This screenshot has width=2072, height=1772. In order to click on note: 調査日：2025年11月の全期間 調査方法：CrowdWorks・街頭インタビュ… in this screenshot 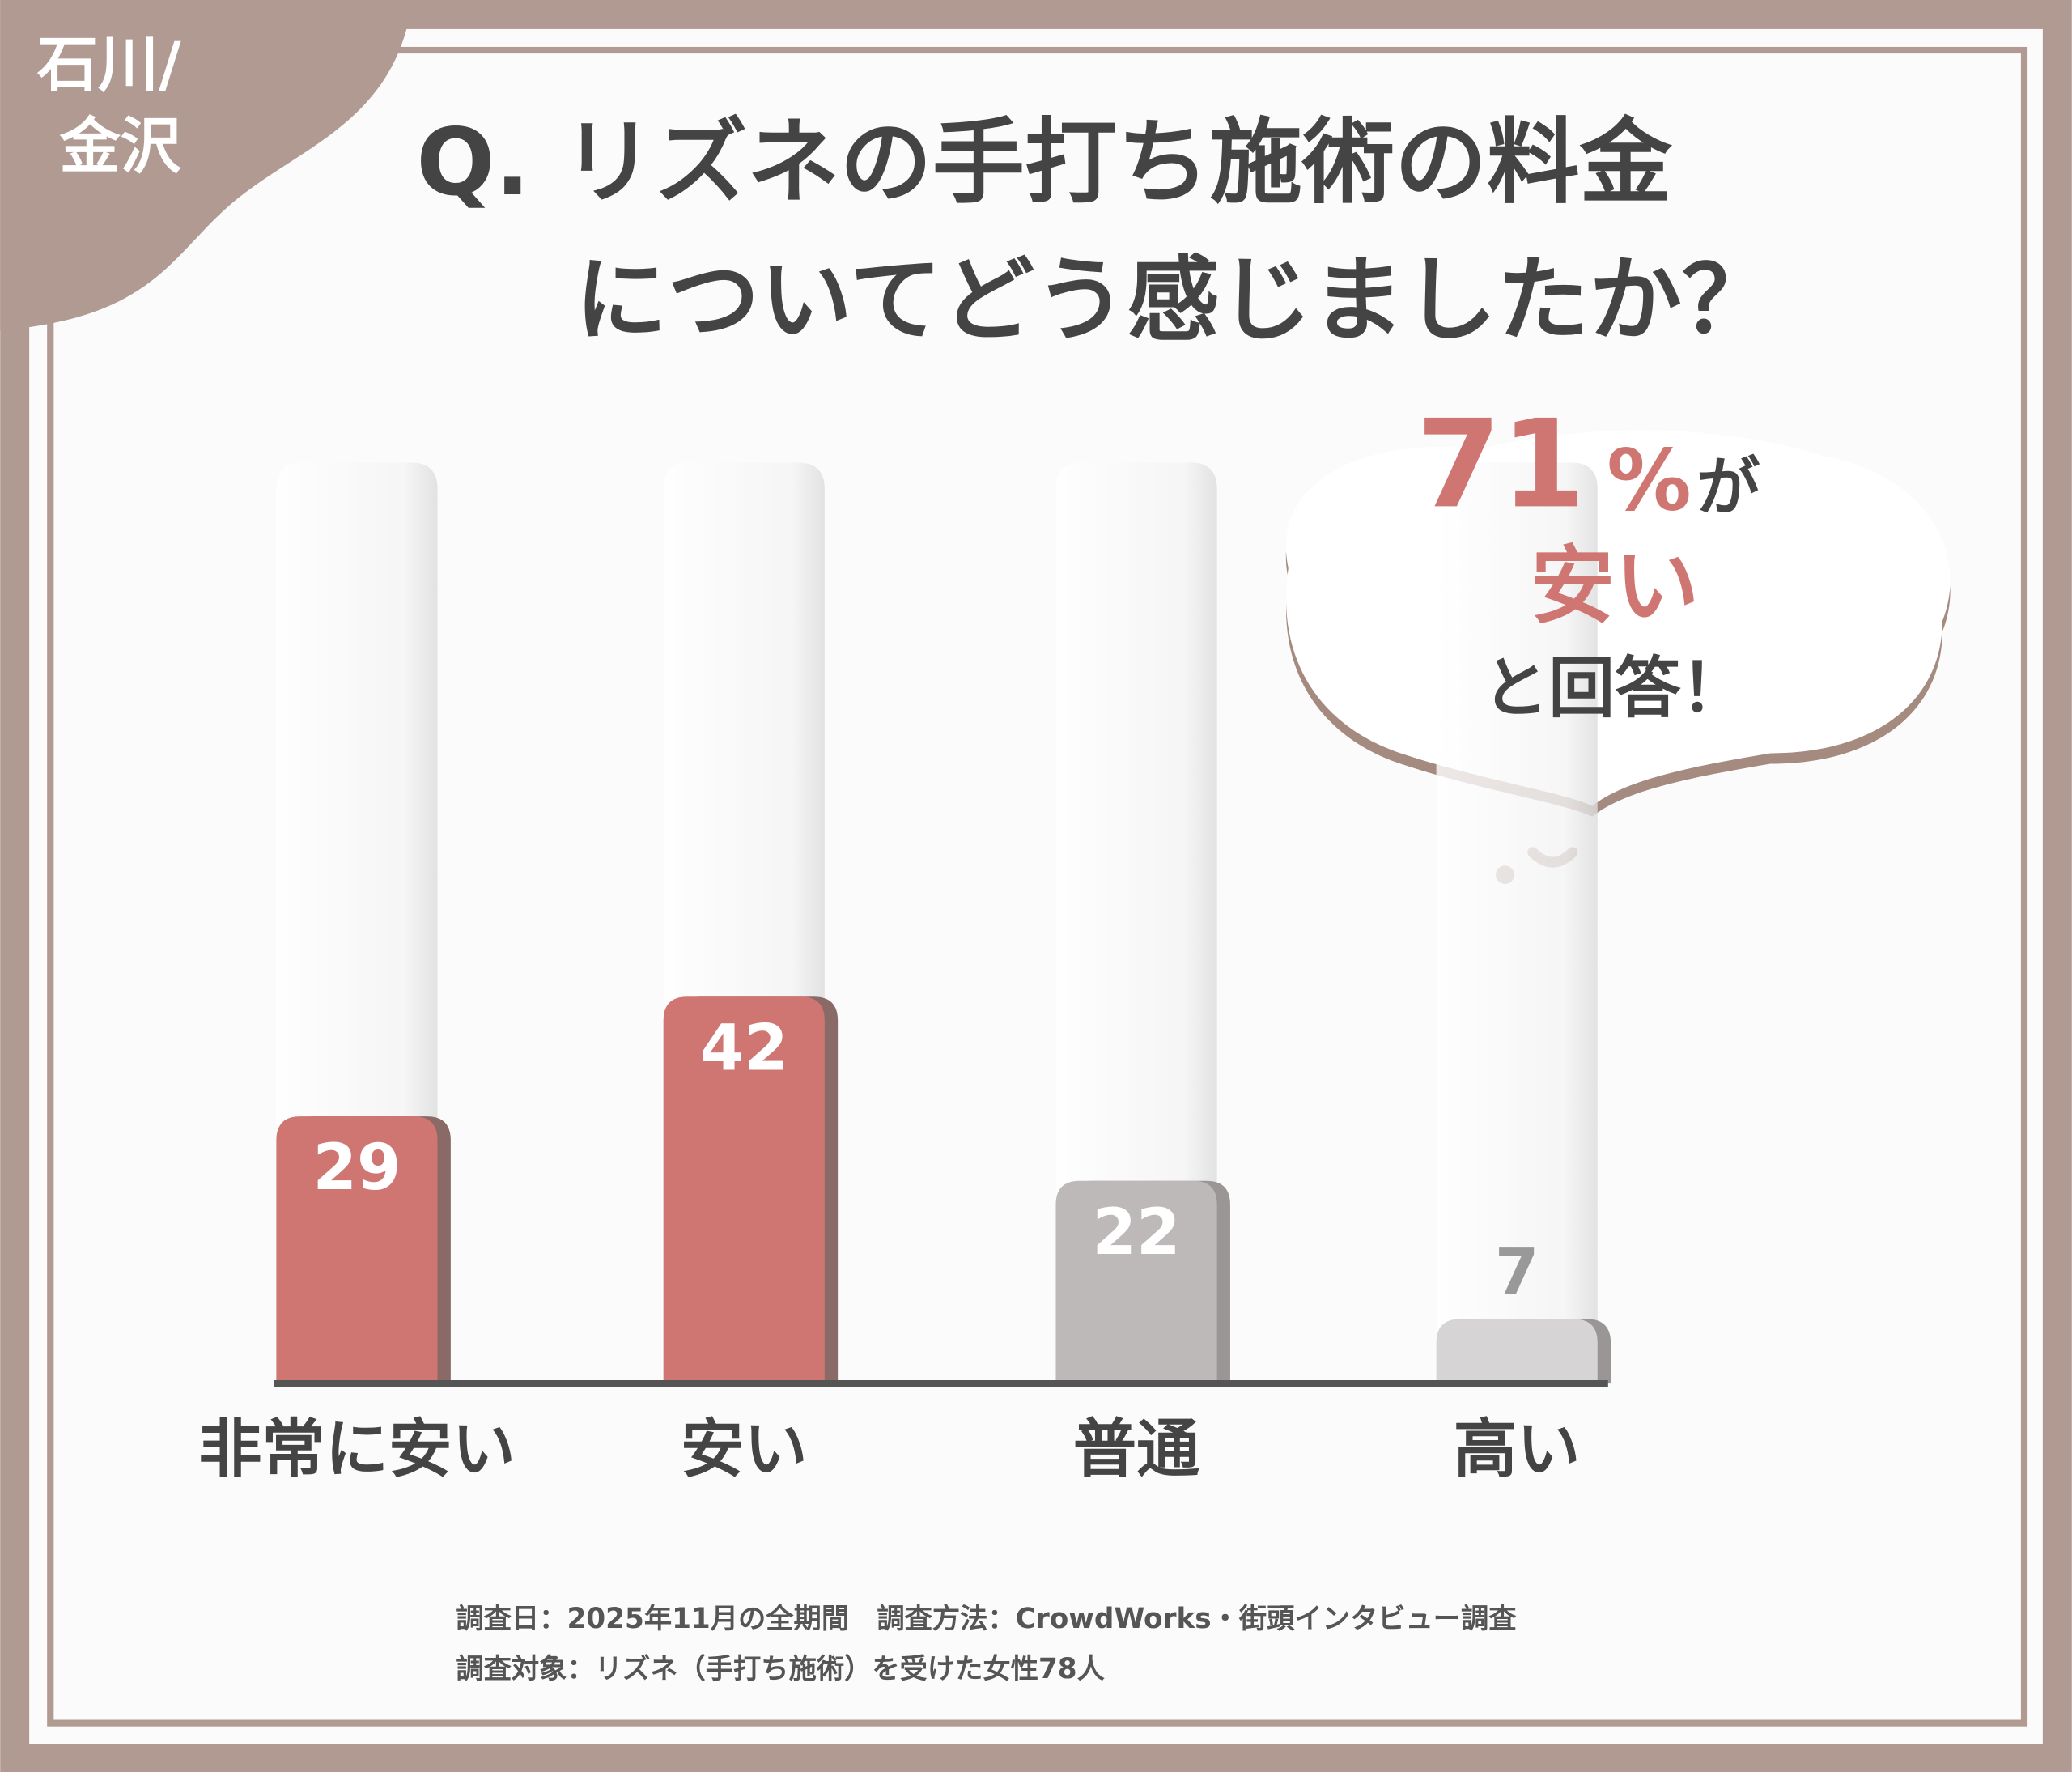, I will do `click(986, 1619)`.